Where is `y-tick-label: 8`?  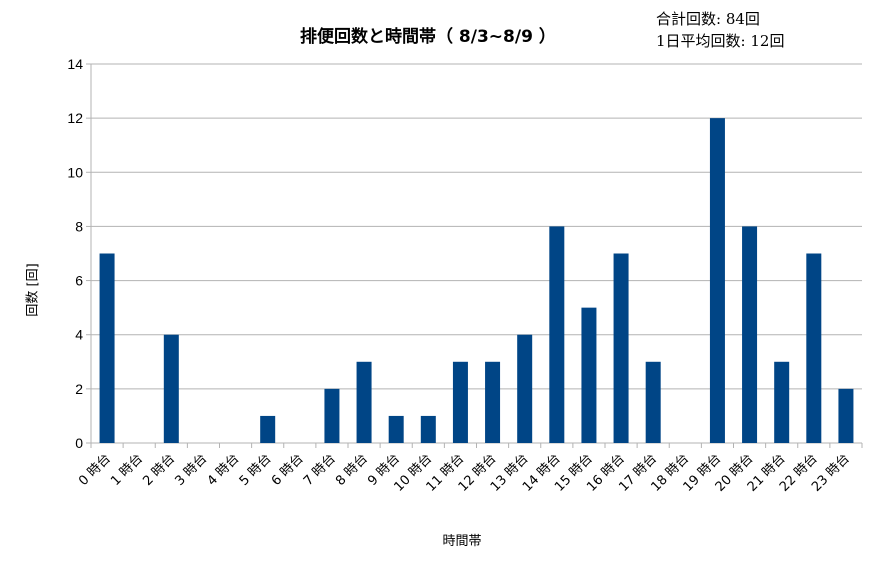 y-tick-label: 8 is located at coordinates (79, 226).